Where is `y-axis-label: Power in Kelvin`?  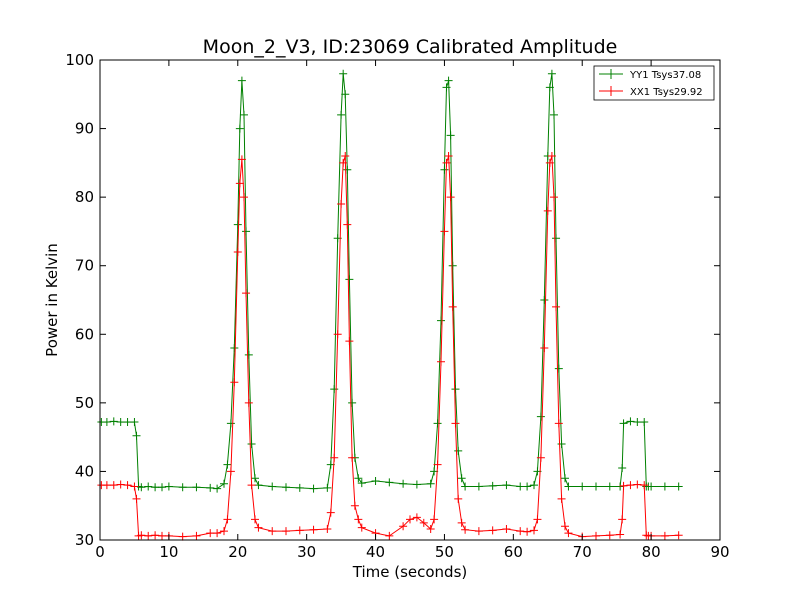
y-axis-label: Power in Kelvin is located at coordinates (52, 300).